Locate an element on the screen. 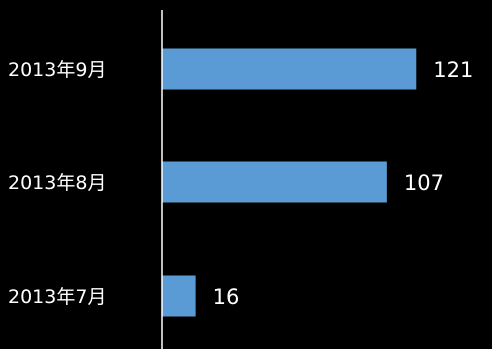  category-label-1: 2013年8月 is located at coordinates (57, 183).